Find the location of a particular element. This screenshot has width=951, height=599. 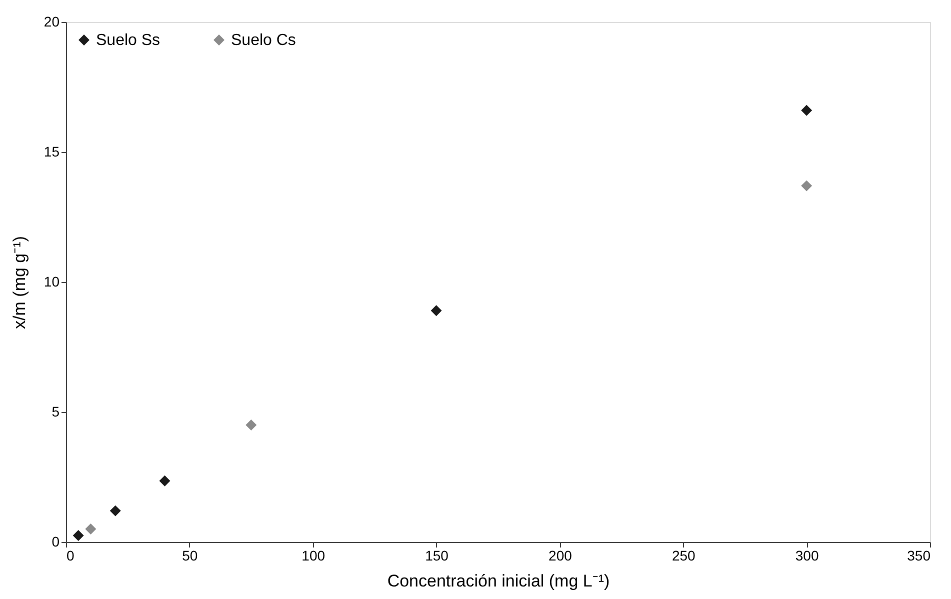

y-tick-label: 20 is located at coordinates (52, 22).